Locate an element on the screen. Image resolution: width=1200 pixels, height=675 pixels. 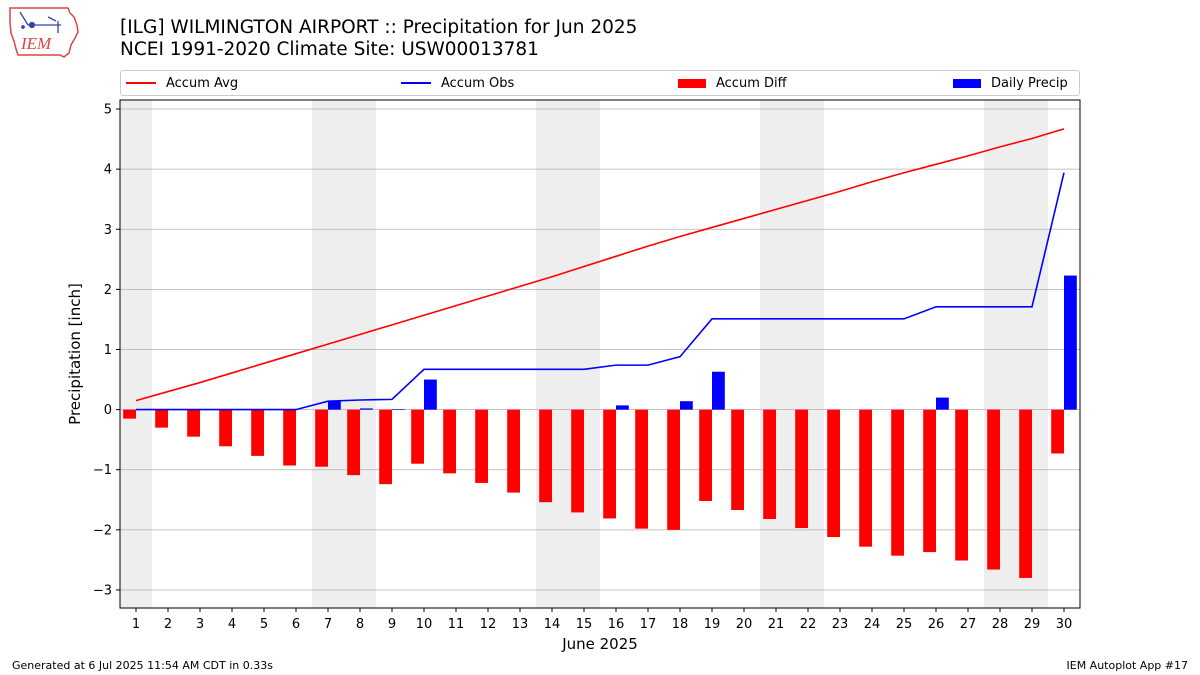
x-tick-label: 16 is located at coordinates (616, 624).